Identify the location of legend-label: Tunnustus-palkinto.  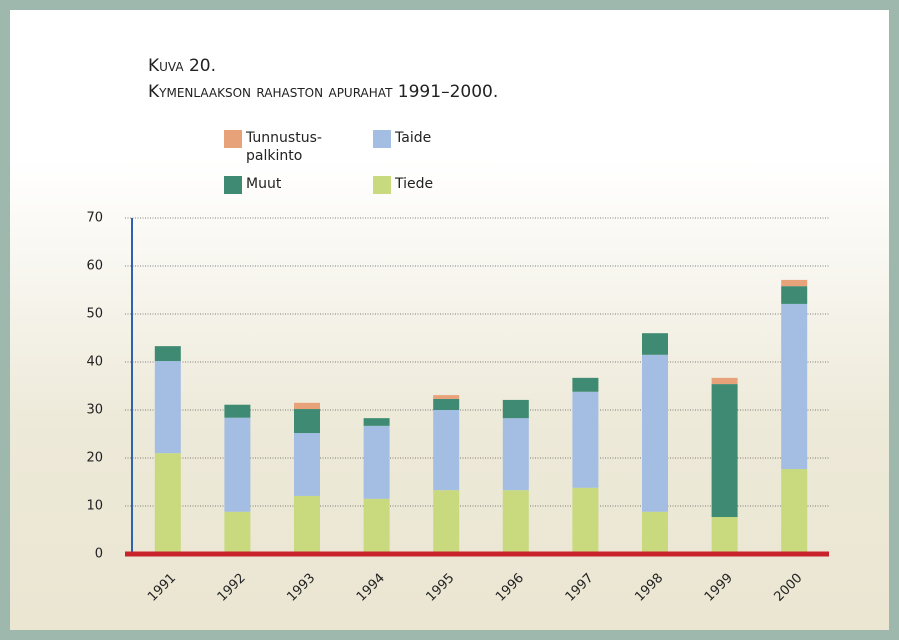
(284, 147).